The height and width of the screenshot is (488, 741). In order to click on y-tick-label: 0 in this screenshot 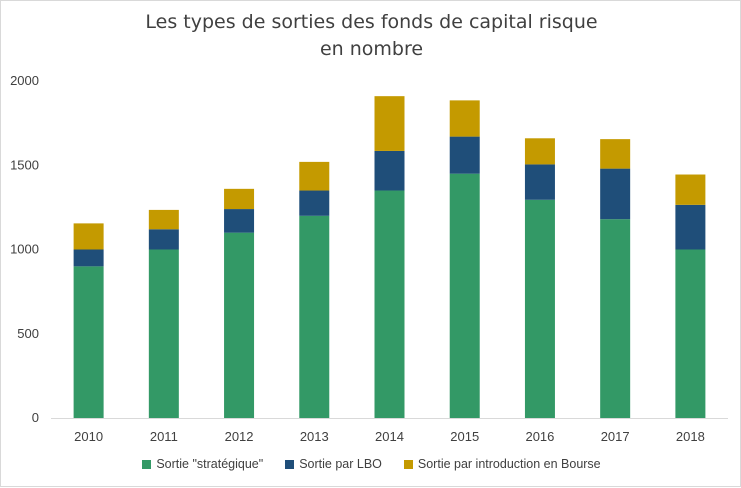, I will do `click(35, 417)`.